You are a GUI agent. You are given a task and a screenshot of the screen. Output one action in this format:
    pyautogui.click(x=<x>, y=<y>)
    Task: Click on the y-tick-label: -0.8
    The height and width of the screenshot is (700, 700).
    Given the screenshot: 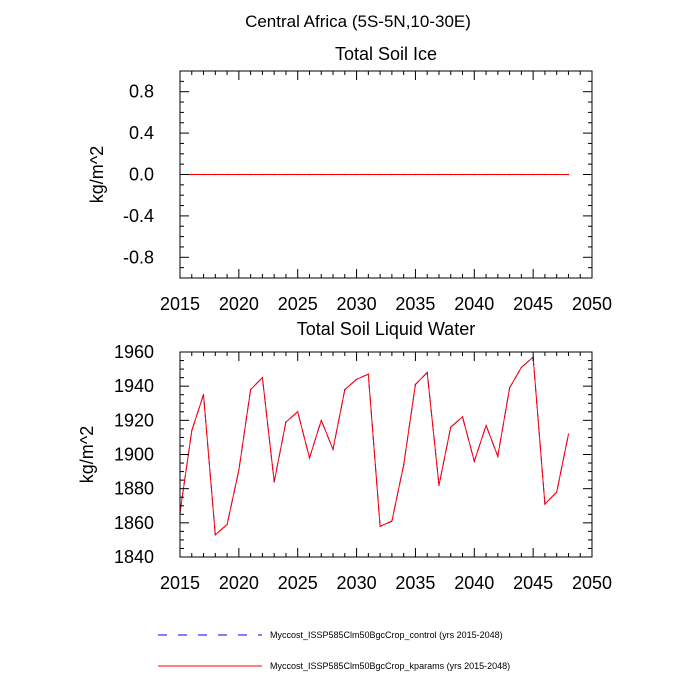 What is the action you would take?
    pyautogui.click(x=138, y=257)
    